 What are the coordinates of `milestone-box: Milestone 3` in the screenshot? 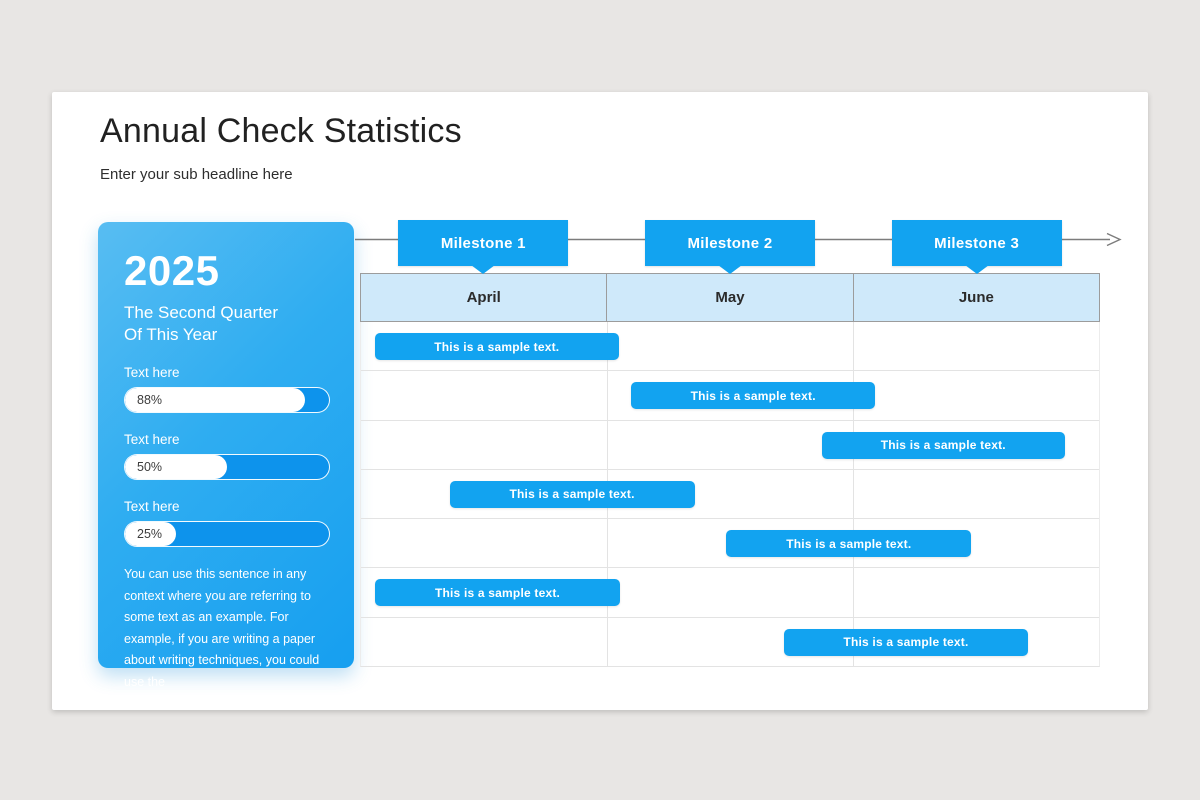 It's located at (976, 243).